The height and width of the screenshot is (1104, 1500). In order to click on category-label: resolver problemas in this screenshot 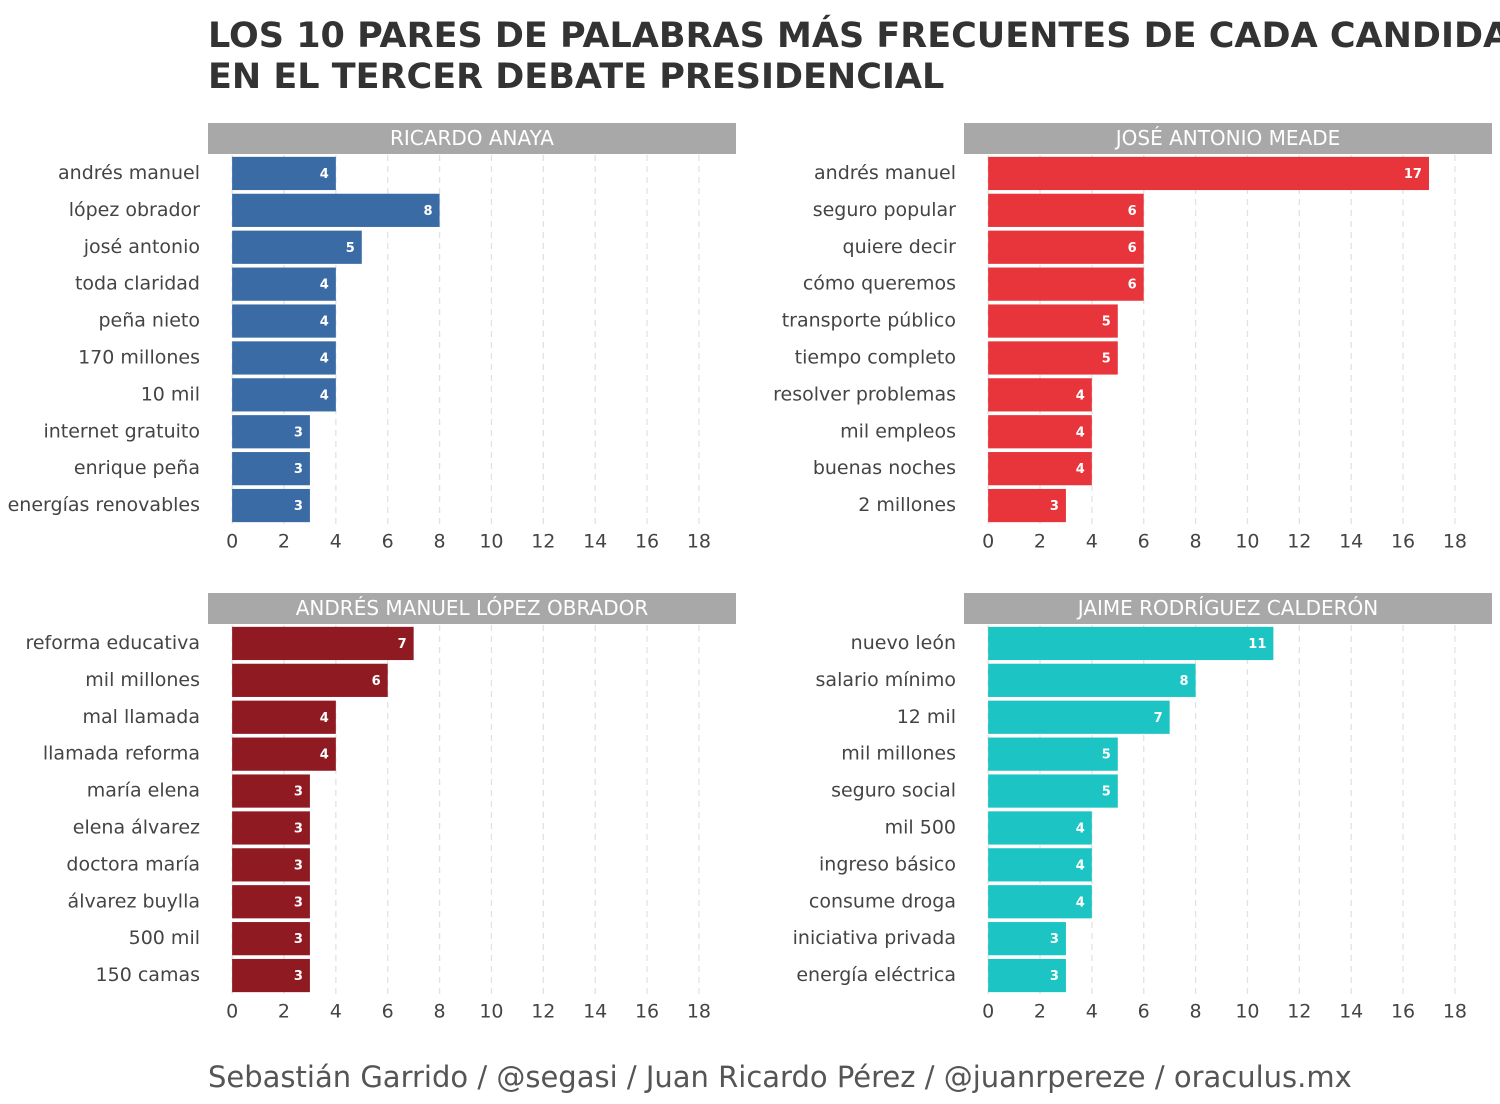, I will do `click(864, 394)`.